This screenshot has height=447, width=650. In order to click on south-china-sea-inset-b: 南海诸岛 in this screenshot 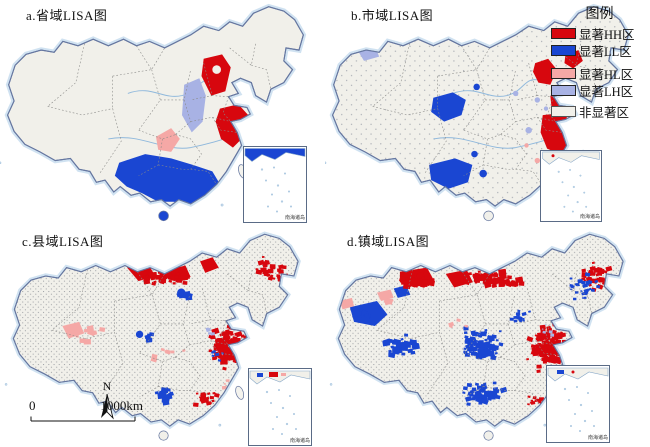, I will do `click(571, 186)`.